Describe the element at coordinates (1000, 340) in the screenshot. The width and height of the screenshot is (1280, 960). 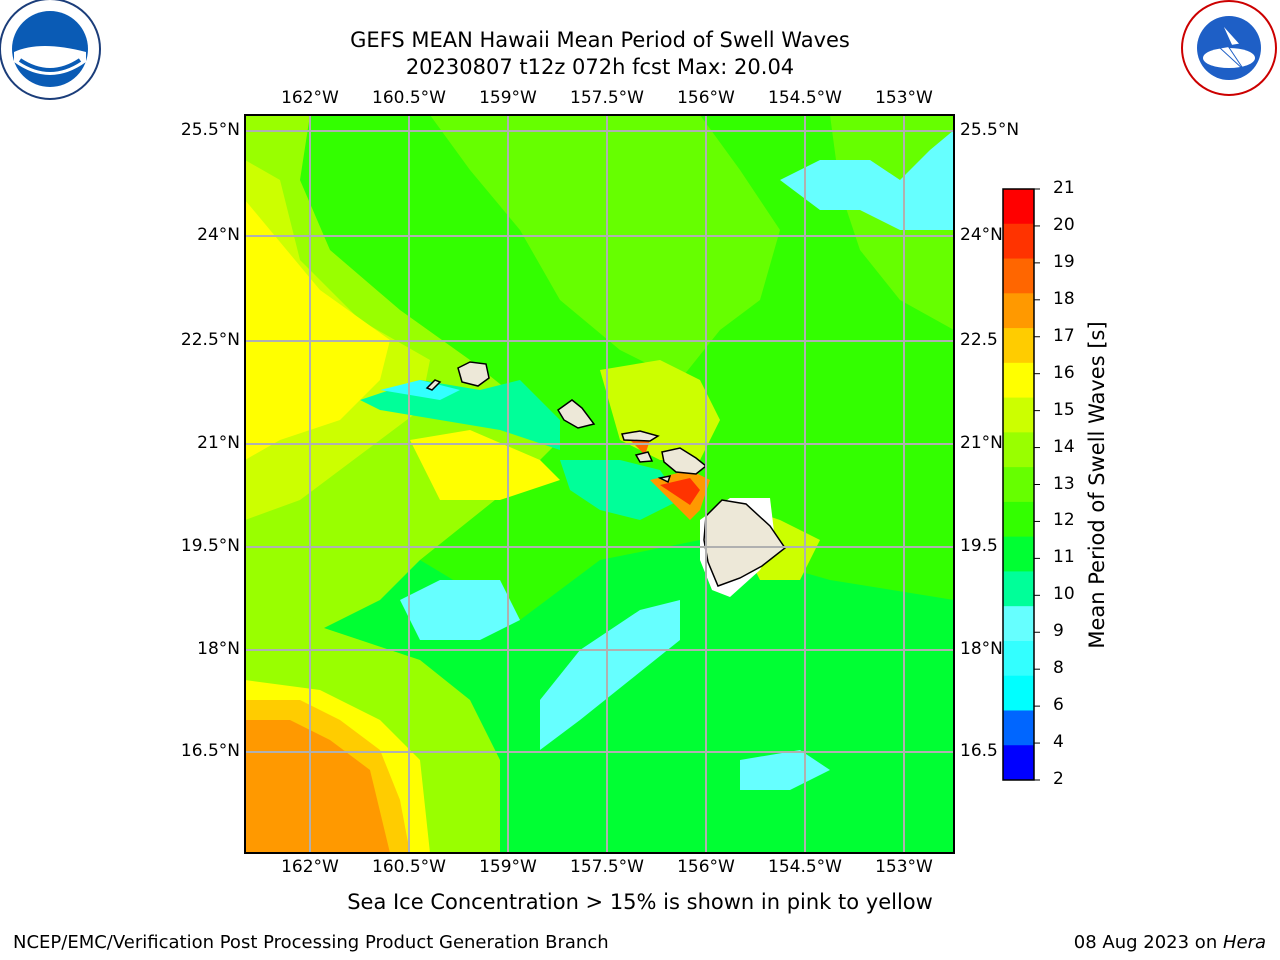
I see `lat-label-right: 22.5` at that location.